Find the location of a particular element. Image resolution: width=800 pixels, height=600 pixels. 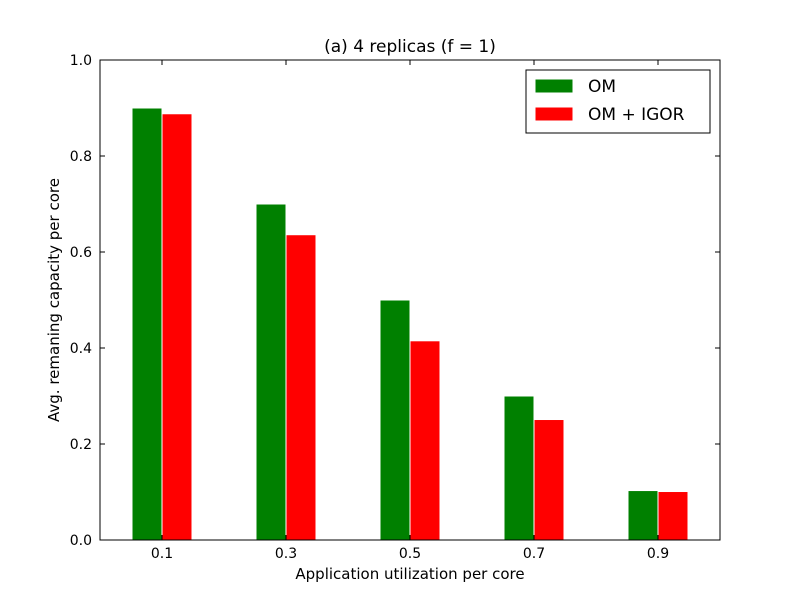

x-tick-label: 0.7 is located at coordinates (534, 554).